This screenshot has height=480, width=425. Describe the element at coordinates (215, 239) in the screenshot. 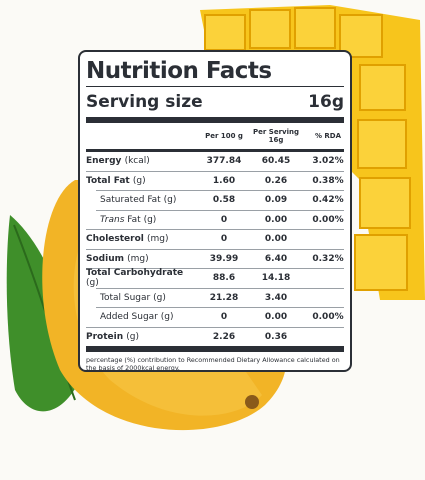

I see `nutrient-row: Cholesterol (mg) 0 0.00` at that location.